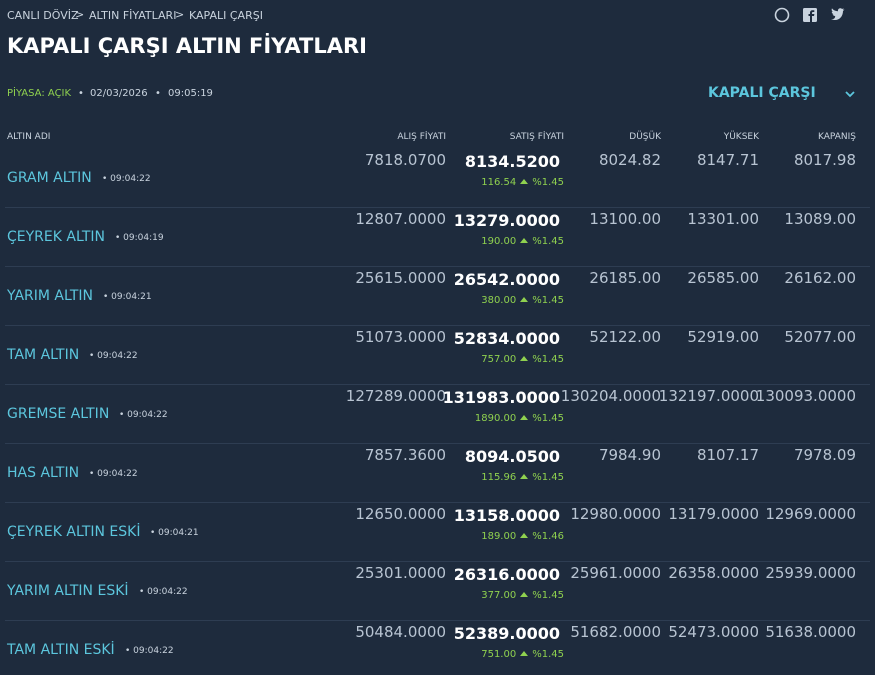 This screenshot has height=675, width=875. What do you see at coordinates (615, 514) in the screenshot?
I see `low-price: 12980.0000` at bounding box center [615, 514].